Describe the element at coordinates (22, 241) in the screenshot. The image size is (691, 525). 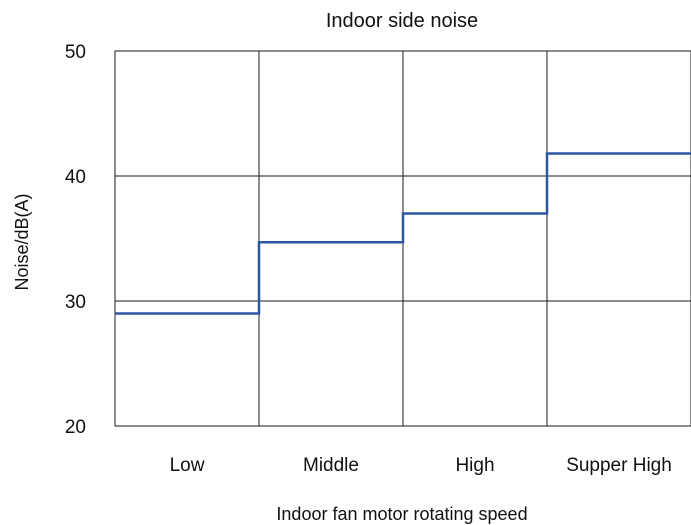
I see `y-axis-label: Noise/dB(A)` at that location.